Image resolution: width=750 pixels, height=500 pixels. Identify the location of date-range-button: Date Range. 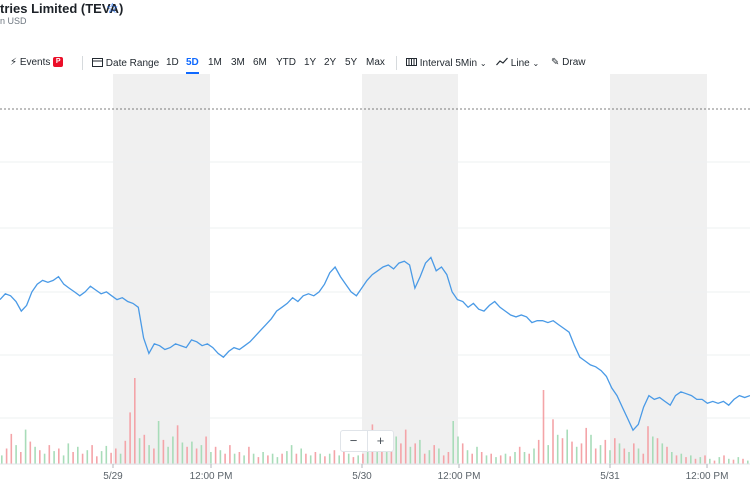
(125, 63).